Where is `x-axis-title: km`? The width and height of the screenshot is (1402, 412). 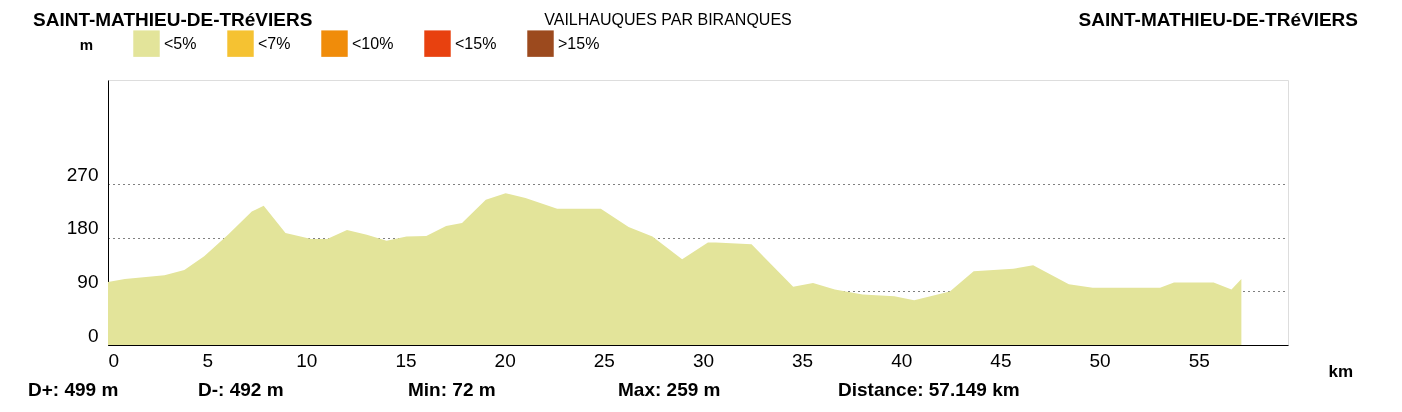
x-axis-title: km is located at coordinates (1341, 371).